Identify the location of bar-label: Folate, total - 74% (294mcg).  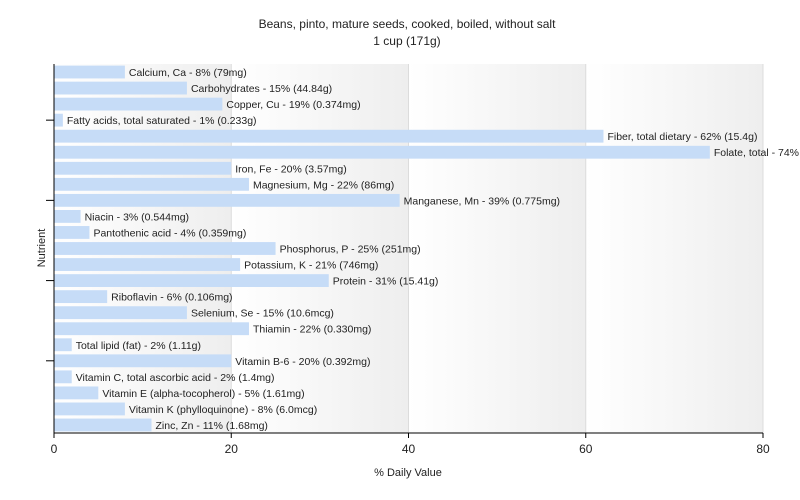
(757, 153).